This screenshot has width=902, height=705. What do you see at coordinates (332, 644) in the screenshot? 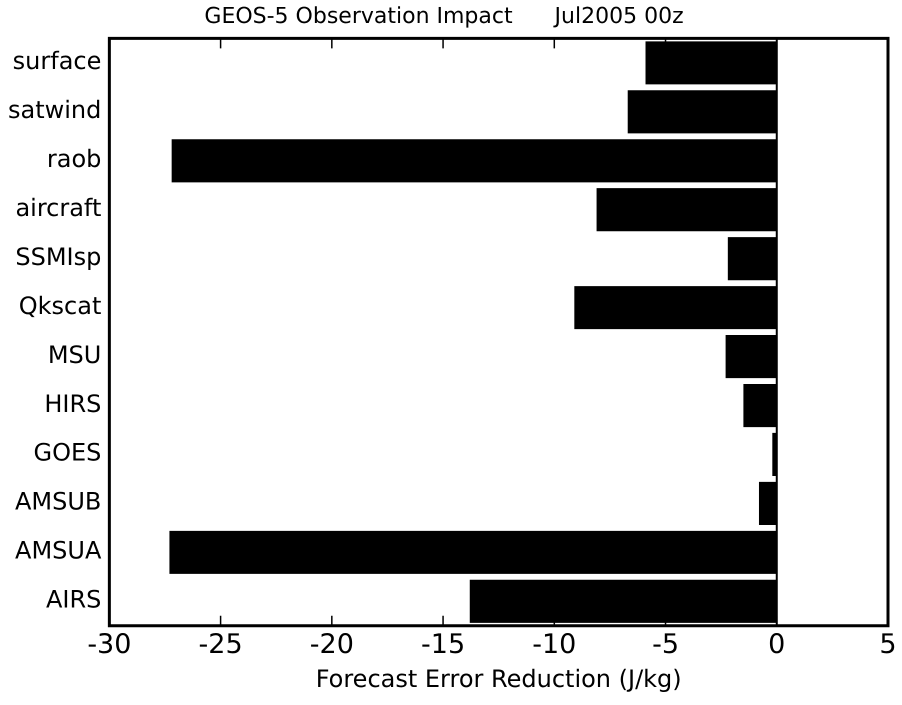
I see `x-tick-label: -20` at bounding box center [332, 644].